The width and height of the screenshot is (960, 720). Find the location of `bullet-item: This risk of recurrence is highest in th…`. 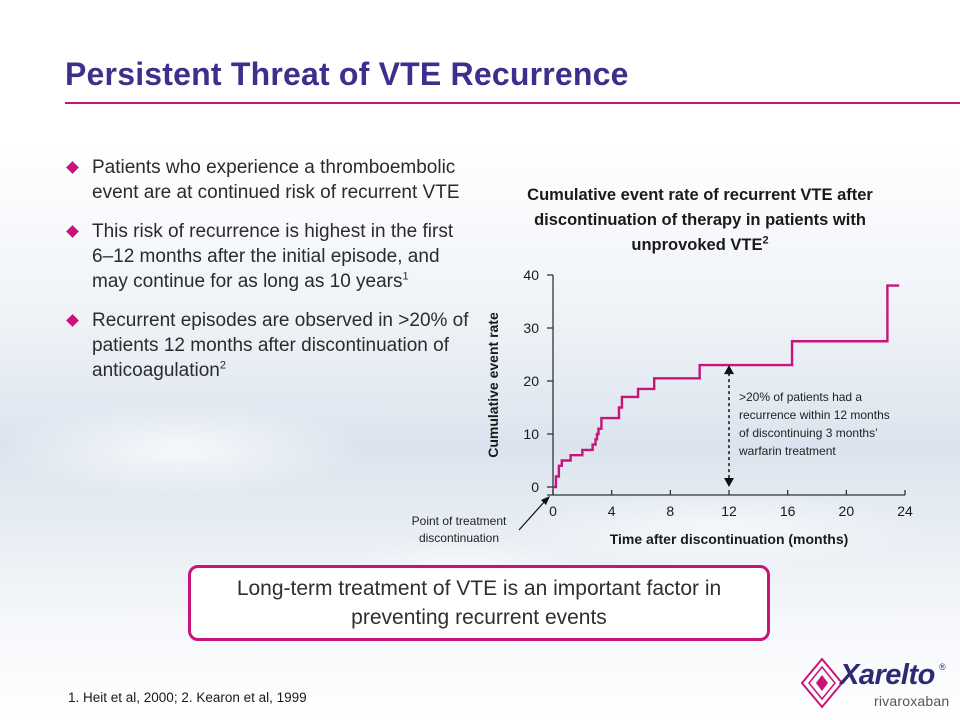

bullet-item: This risk of recurrence is highest in th… is located at coordinates (272, 256).